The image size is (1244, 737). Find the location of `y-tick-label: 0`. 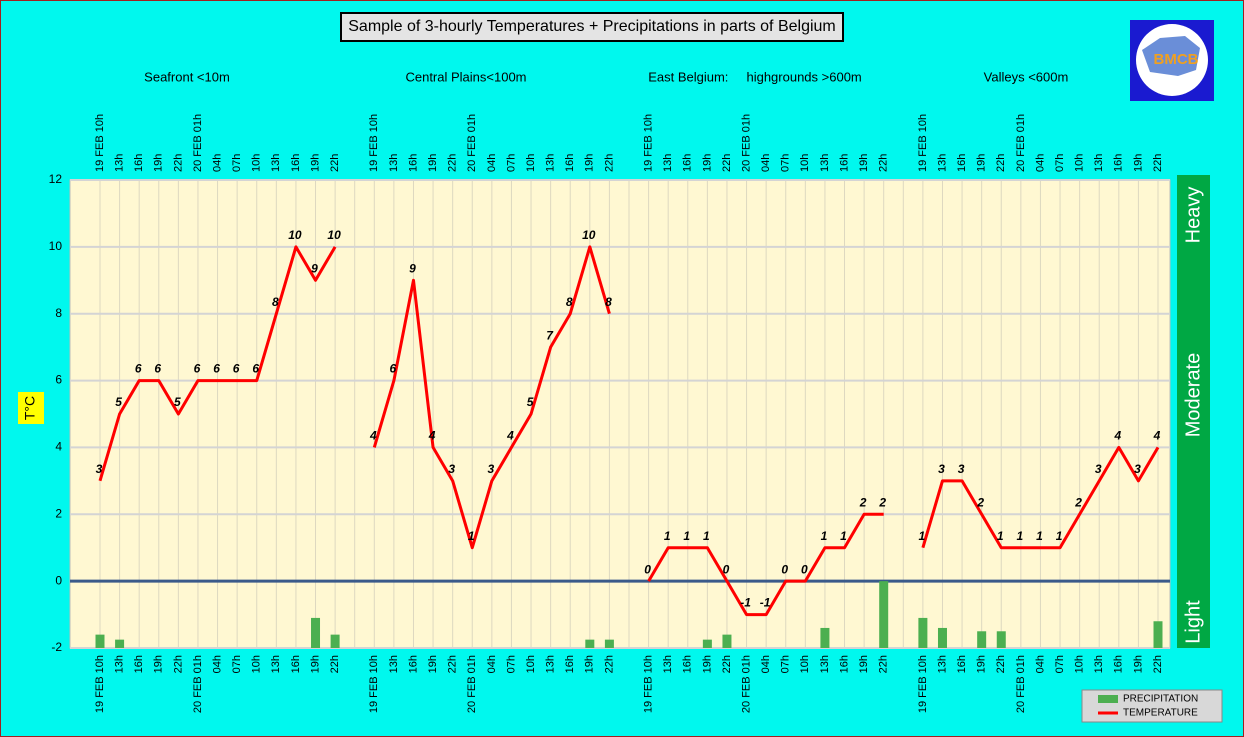

y-tick-label: 0 is located at coordinates (58, 580).